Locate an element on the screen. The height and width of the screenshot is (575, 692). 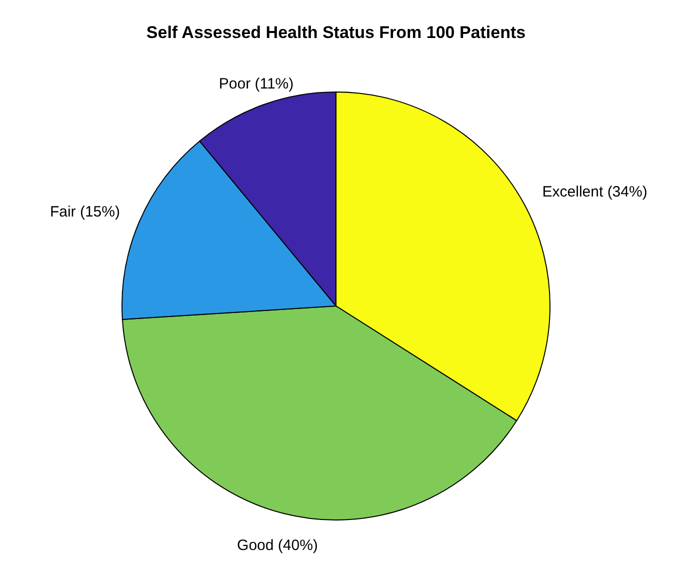
slice-label: Excellent (34%) is located at coordinates (595, 192).